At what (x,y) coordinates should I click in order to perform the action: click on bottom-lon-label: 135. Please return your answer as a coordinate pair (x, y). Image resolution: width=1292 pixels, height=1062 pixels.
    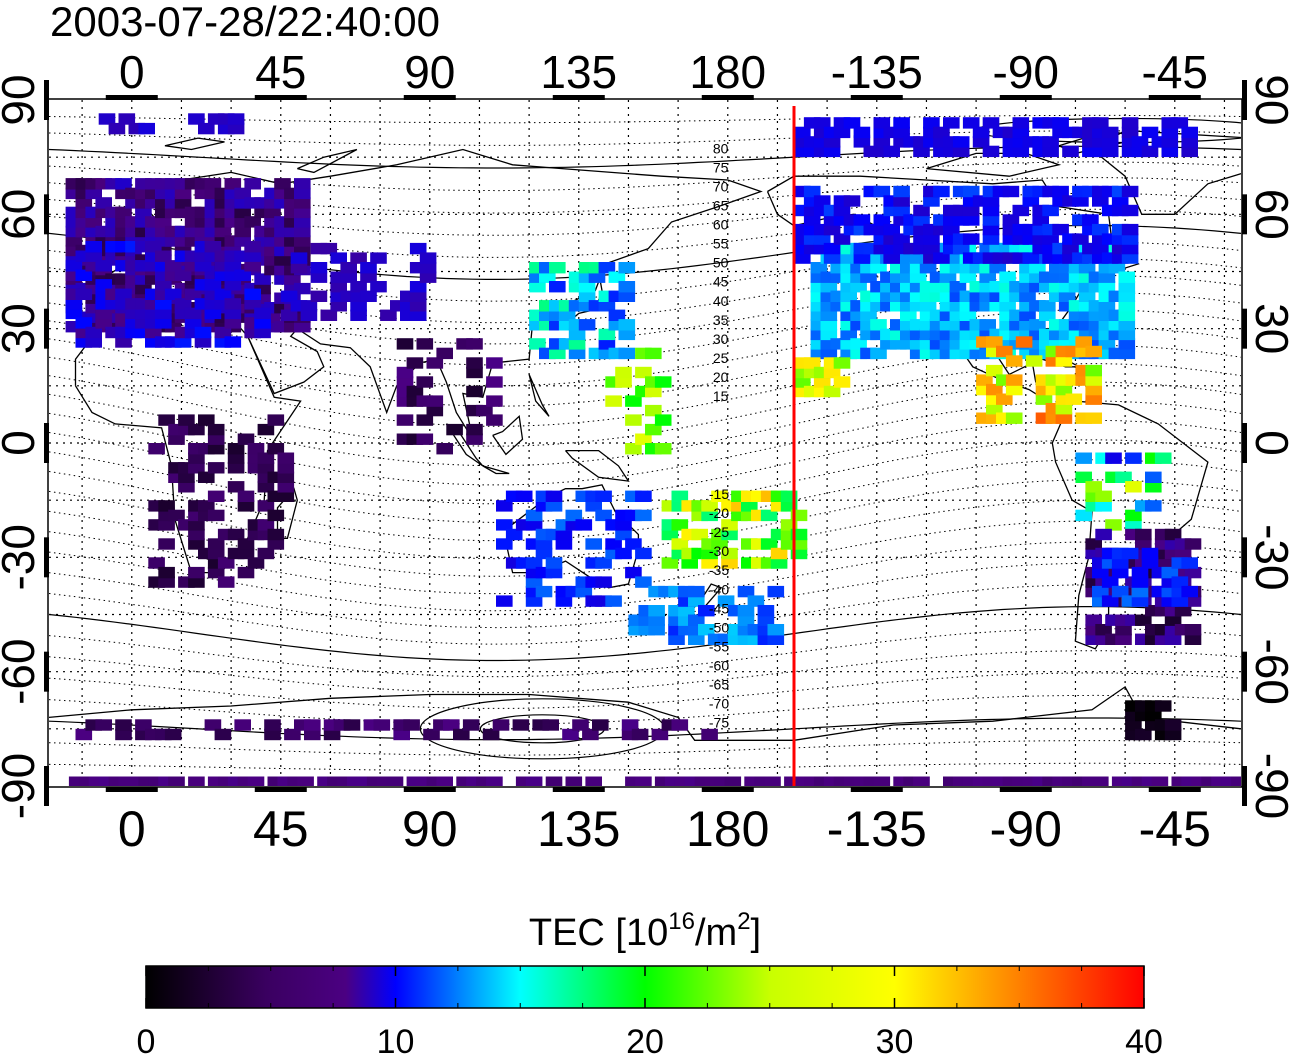
    Looking at the image, I should click on (578, 829).